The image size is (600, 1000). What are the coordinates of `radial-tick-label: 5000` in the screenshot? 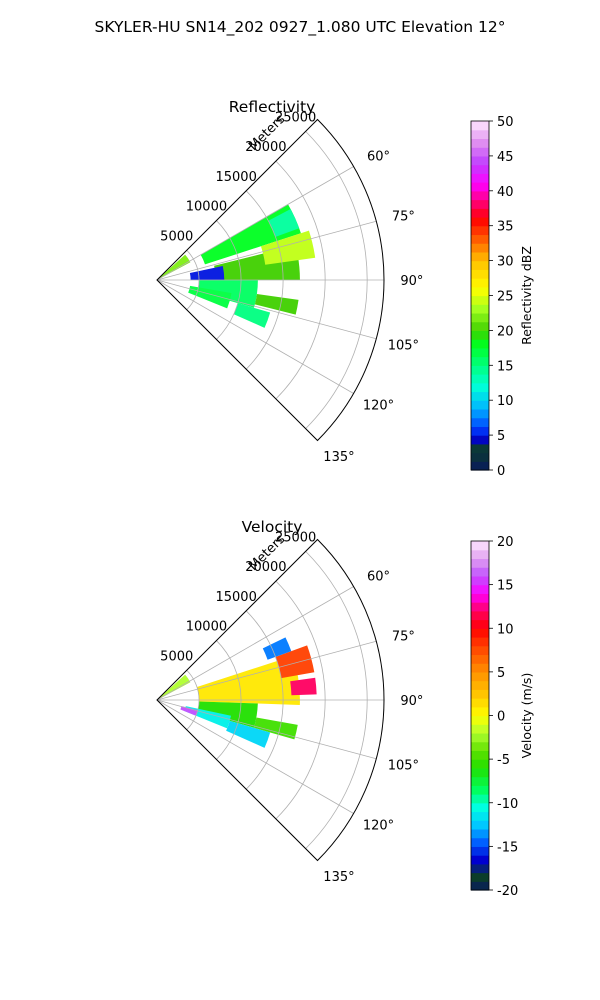 It's located at (176, 236).